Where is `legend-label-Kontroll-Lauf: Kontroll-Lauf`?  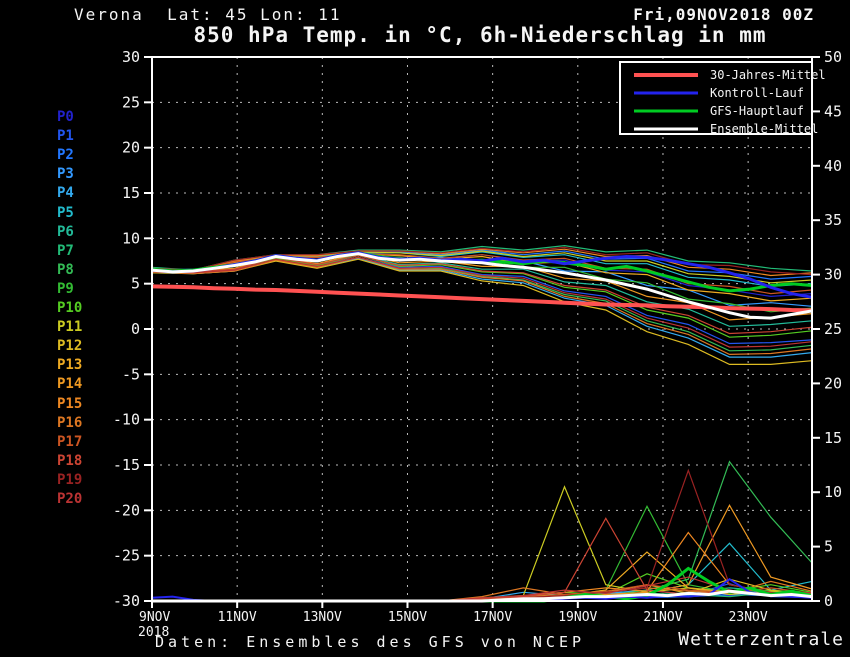 legend-label-Kontroll-Lauf: Kontroll-Lauf is located at coordinates (757, 93).